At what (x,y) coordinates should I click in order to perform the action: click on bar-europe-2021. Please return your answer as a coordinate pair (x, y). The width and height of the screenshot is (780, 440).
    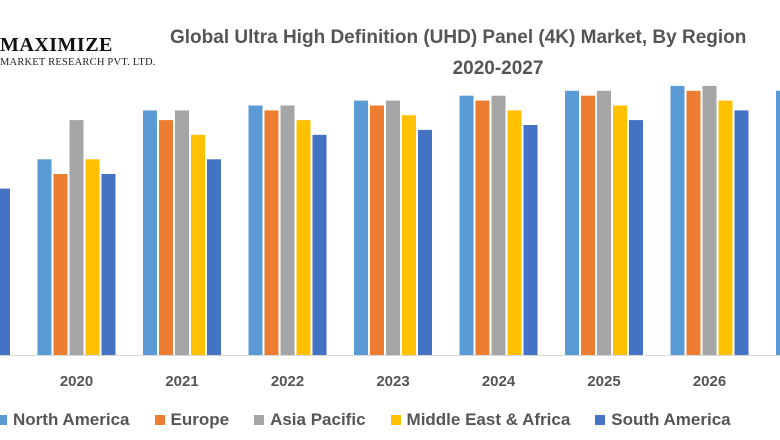
    Looking at the image, I should click on (166, 237).